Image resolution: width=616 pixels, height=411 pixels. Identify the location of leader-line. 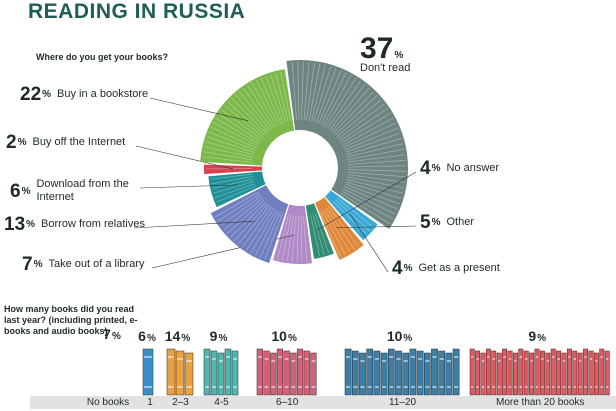
(369, 243).